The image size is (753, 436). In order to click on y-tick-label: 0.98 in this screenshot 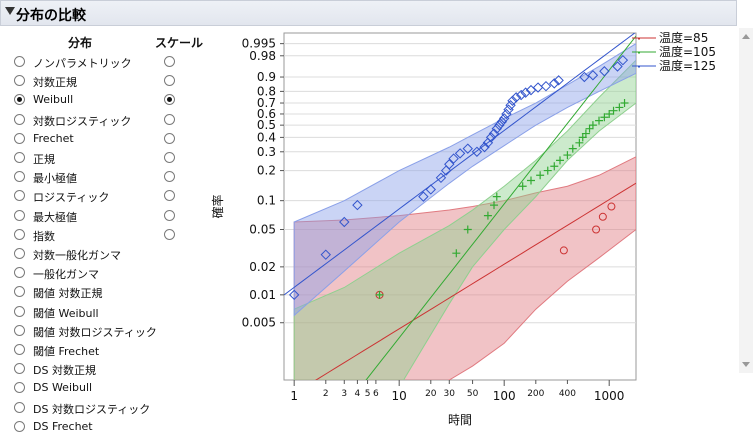, I will do `click(262, 56)`.